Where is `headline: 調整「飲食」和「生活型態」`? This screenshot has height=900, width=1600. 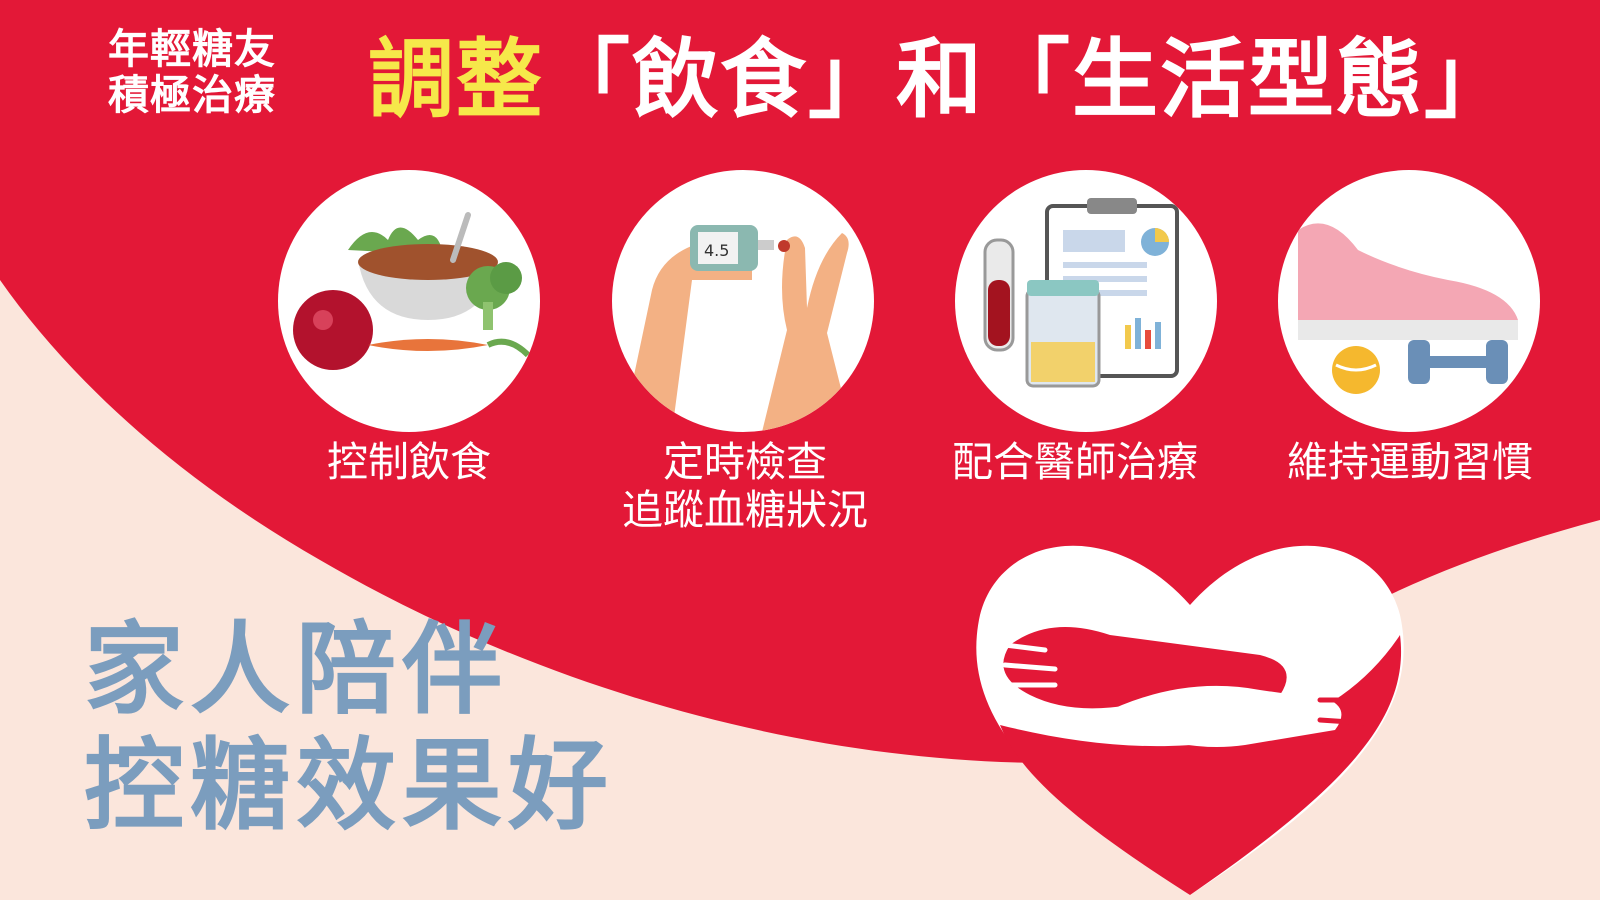
headline: 調整「飲食」和「生活型態」 is located at coordinates (940, 80).